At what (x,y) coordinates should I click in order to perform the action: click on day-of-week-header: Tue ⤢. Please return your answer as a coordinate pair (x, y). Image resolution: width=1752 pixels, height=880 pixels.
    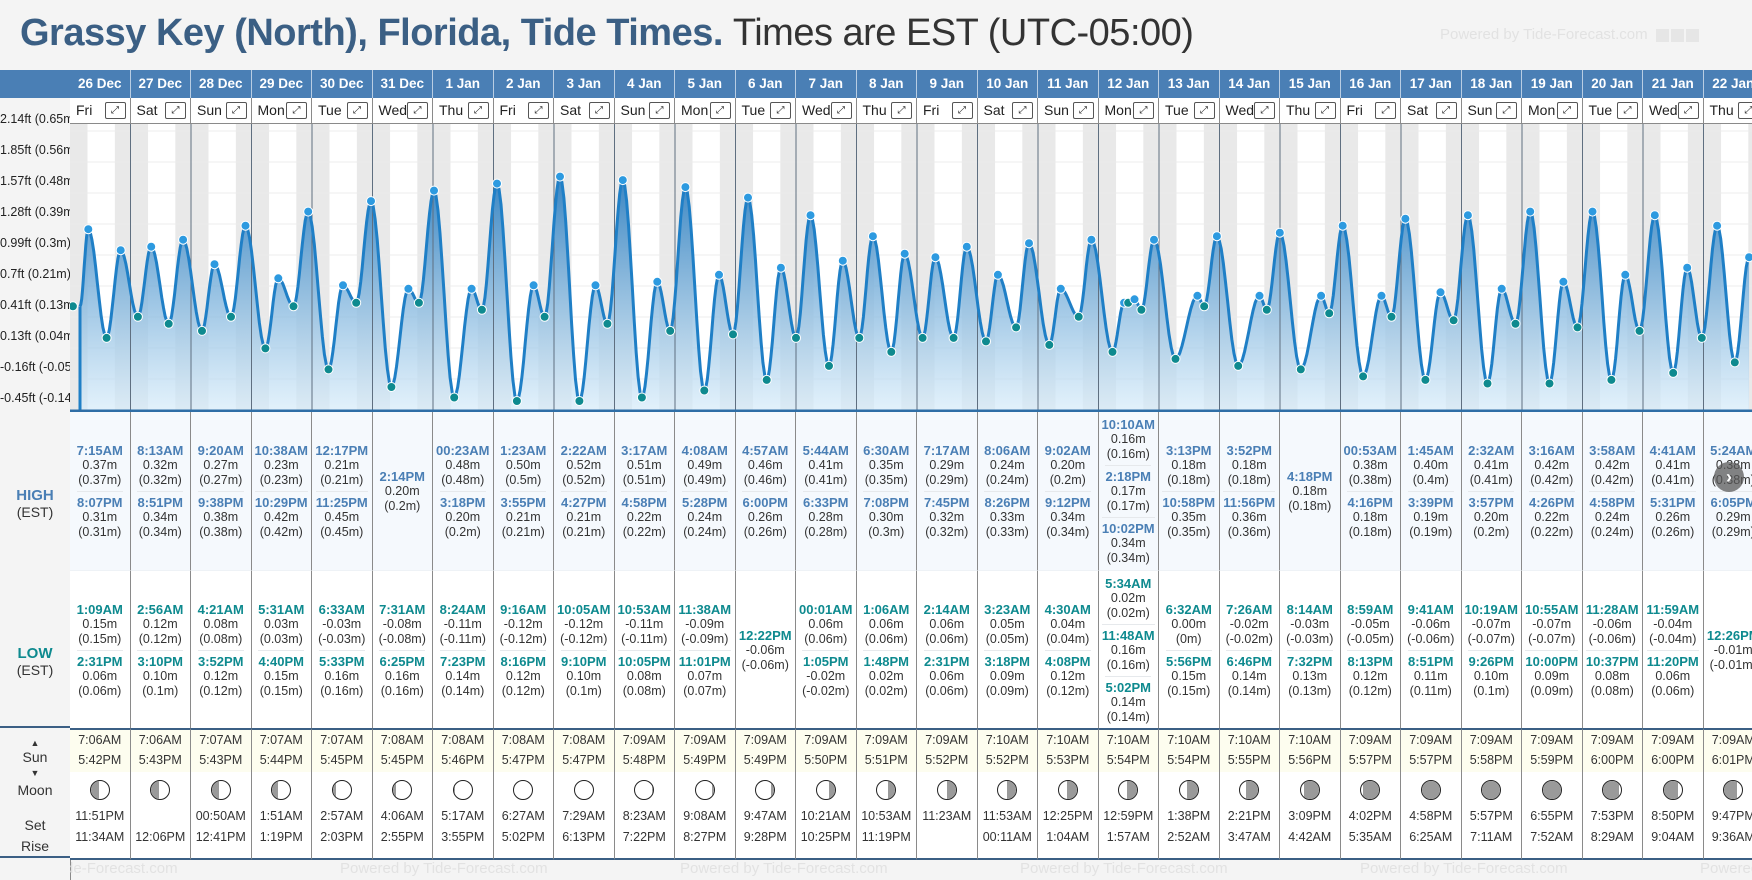
    Looking at the image, I should click on (342, 111).